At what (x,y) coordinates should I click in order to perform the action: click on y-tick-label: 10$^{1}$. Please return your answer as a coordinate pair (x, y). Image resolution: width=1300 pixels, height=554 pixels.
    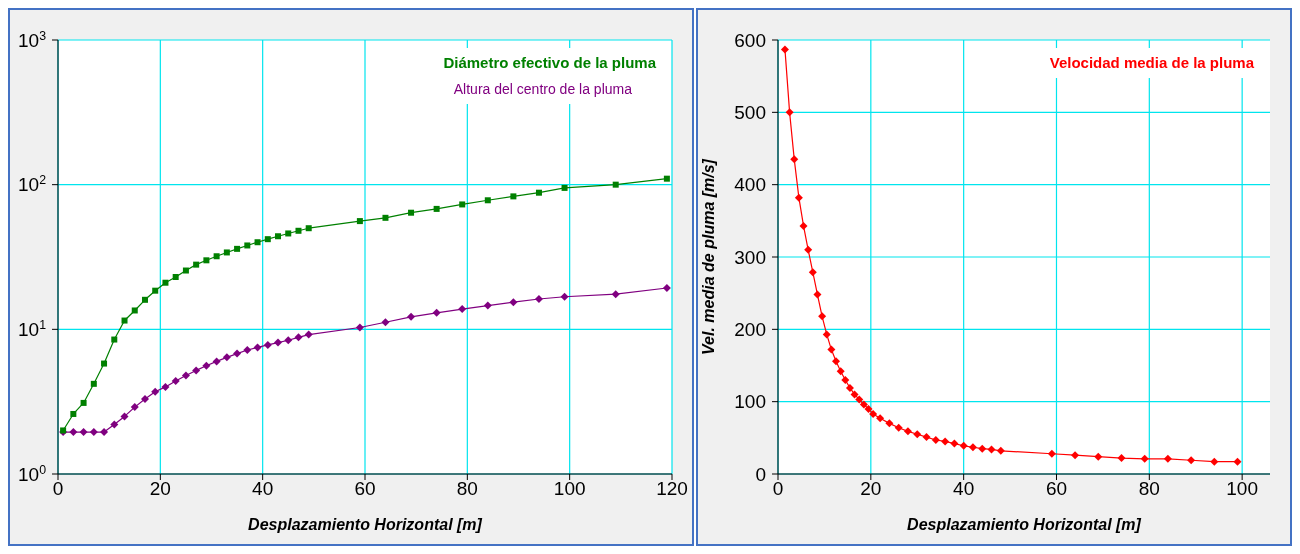
    Looking at the image, I should click on (32, 328).